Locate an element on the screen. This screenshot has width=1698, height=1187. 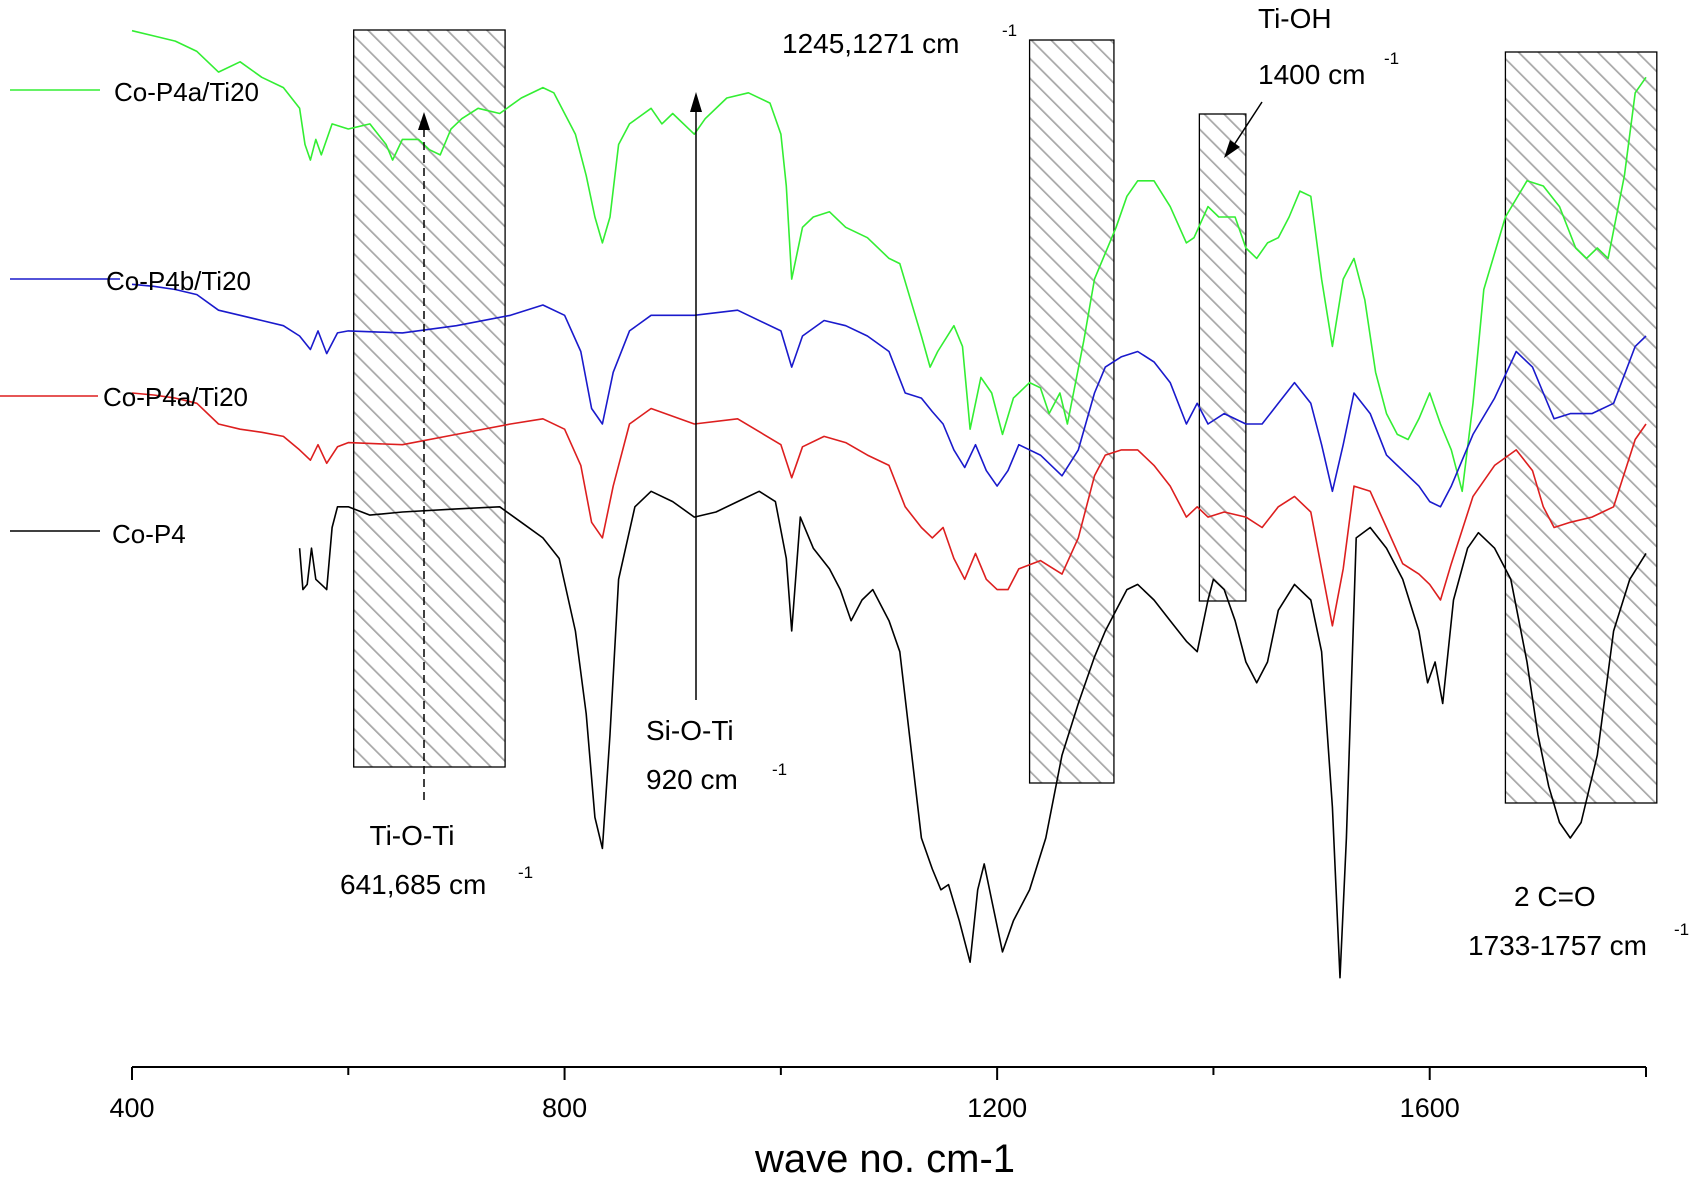
ti-oh-label: Ti-OH is located at coordinates (1295, 18).